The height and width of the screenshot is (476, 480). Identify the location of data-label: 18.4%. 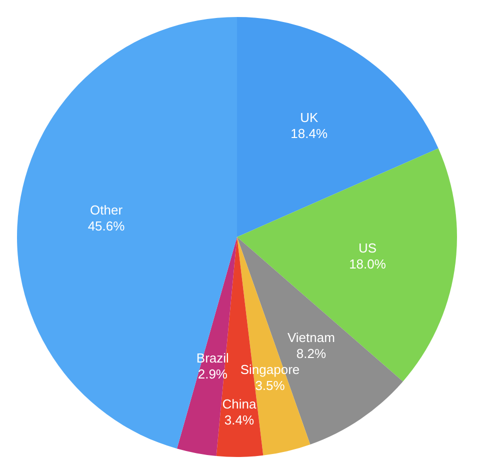
(309, 134).